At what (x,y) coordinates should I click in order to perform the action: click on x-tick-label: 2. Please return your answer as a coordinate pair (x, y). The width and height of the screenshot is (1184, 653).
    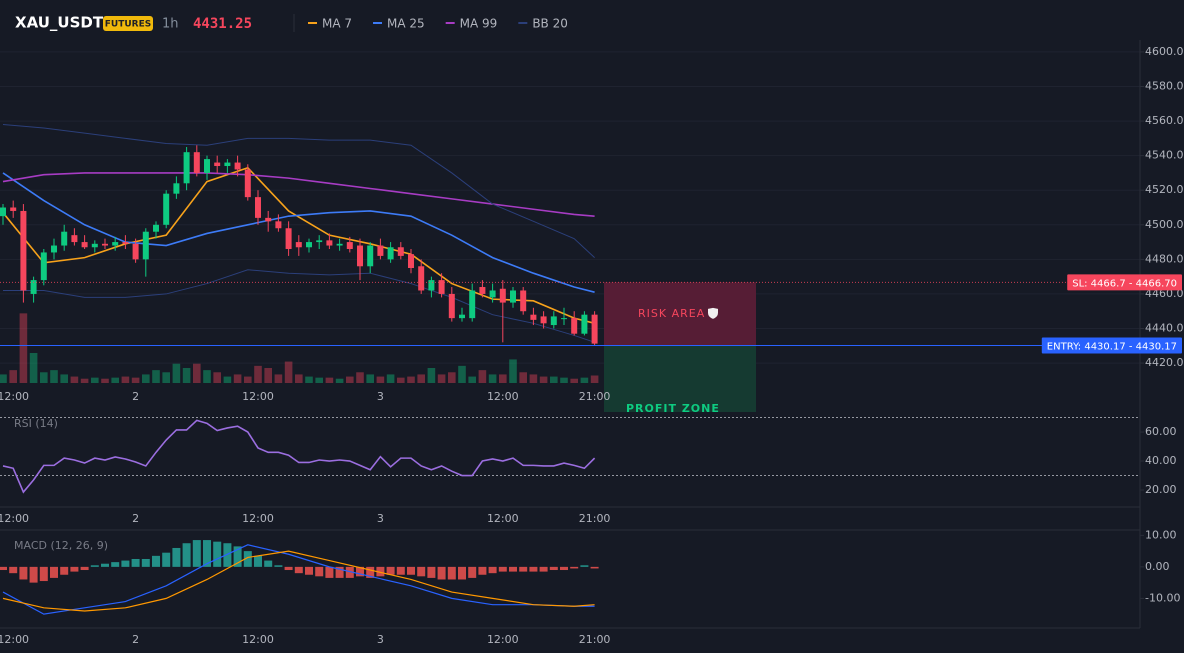
    Looking at the image, I should click on (135, 396).